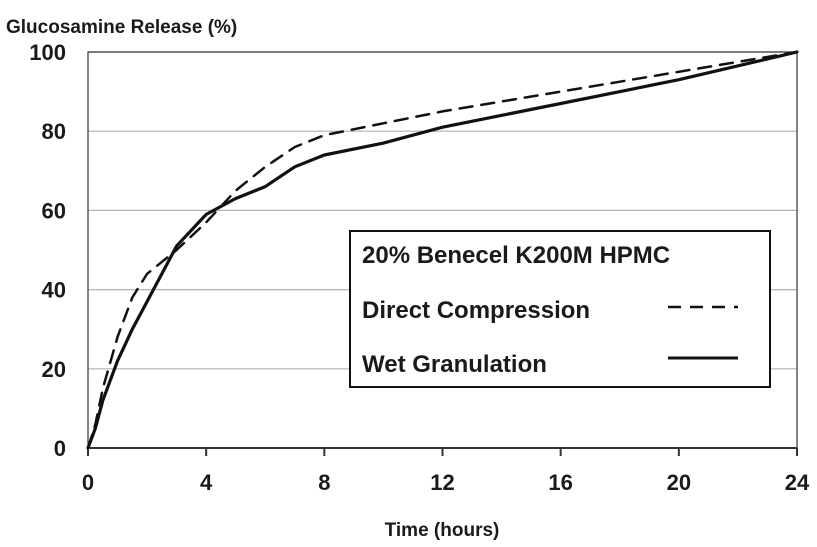  What do you see at coordinates (454, 364) in the screenshot?
I see `legend-label-wet-granulation: Wet Granulation` at bounding box center [454, 364].